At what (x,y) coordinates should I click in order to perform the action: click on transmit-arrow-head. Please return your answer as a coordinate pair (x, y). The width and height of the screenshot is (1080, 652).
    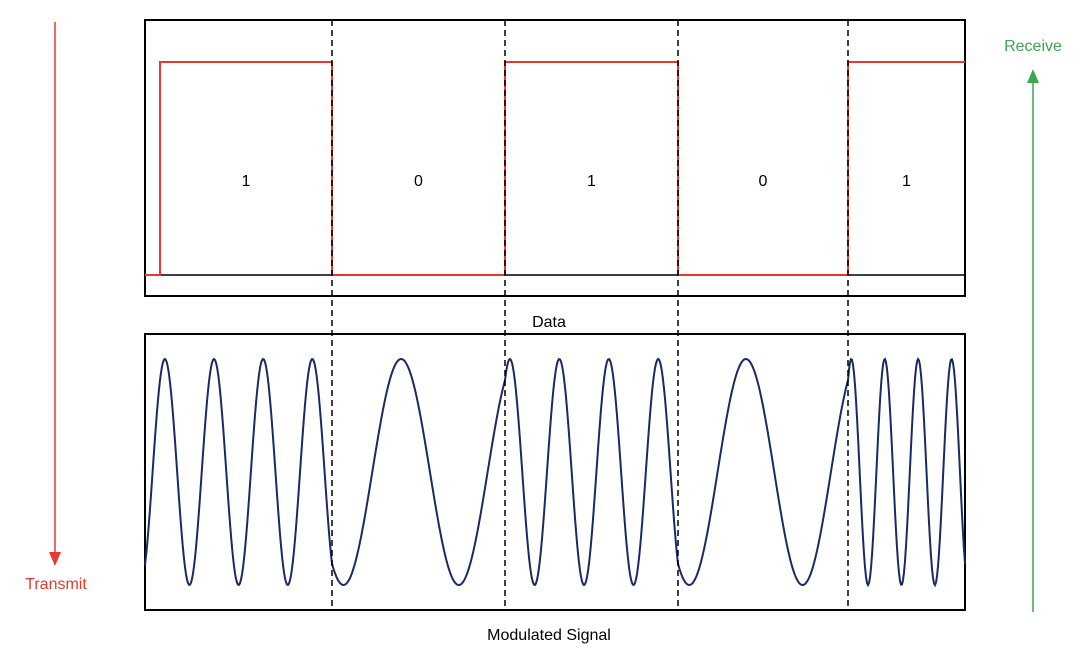
    Looking at the image, I should click on (55, 559).